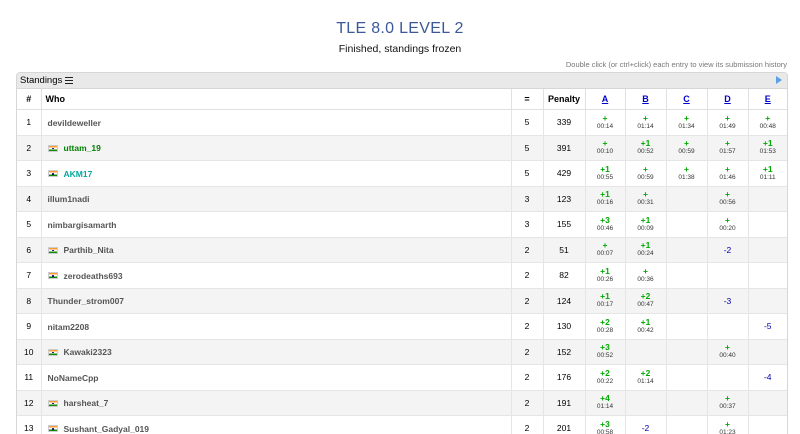 The width and height of the screenshot is (800, 434). What do you see at coordinates (767, 123) in the screenshot?
I see `problem-e-cell: +00:48` at bounding box center [767, 123].